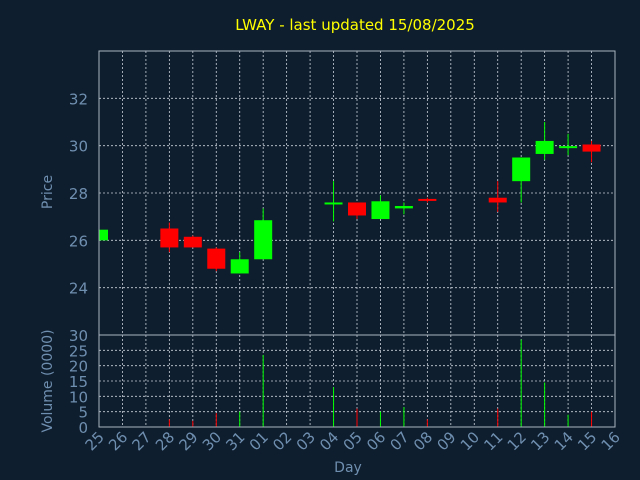 The height and width of the screenshot is (480, 640). What do you see at coordinates (48, 192) in the screenshot?
I see `price-axis-label: Price` at bounding box center [48, 192].